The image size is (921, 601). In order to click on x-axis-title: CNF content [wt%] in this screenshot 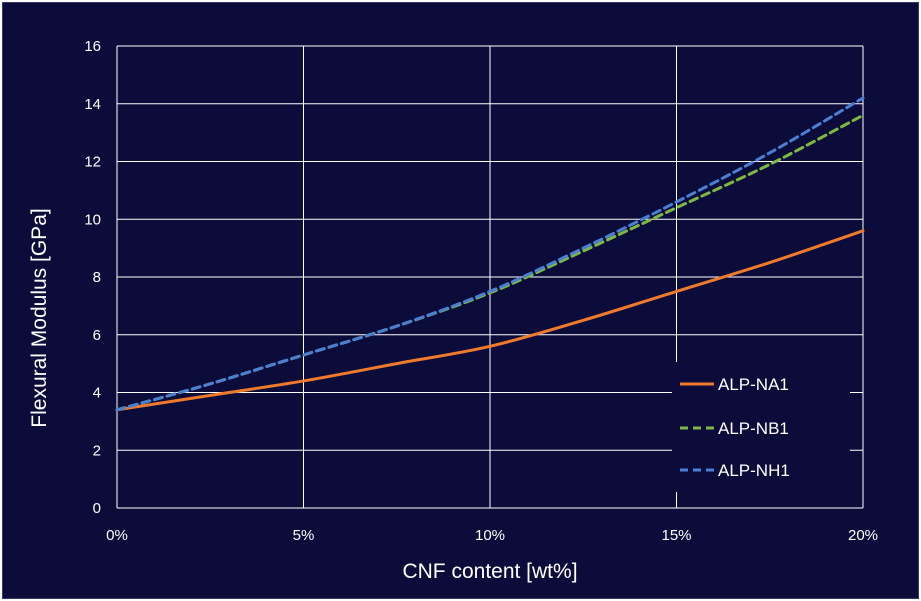, I will do `click(489, 571)`.